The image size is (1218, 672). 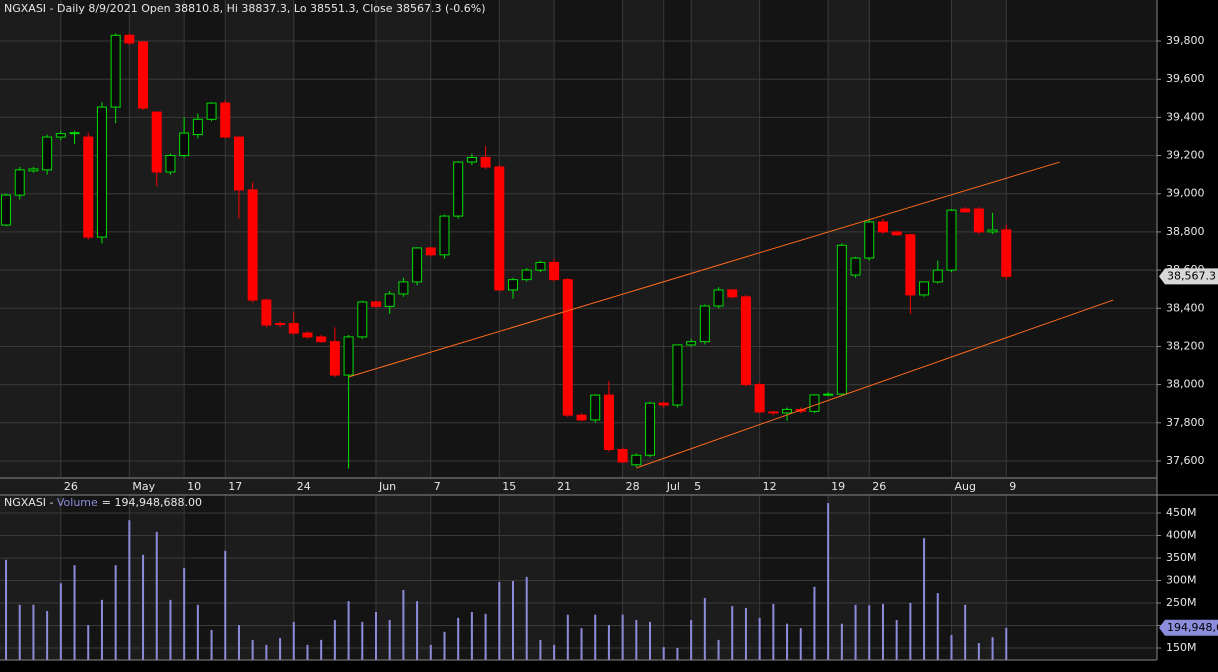 I want to click on x-tick-label: 26, so click(x=879, y=486).